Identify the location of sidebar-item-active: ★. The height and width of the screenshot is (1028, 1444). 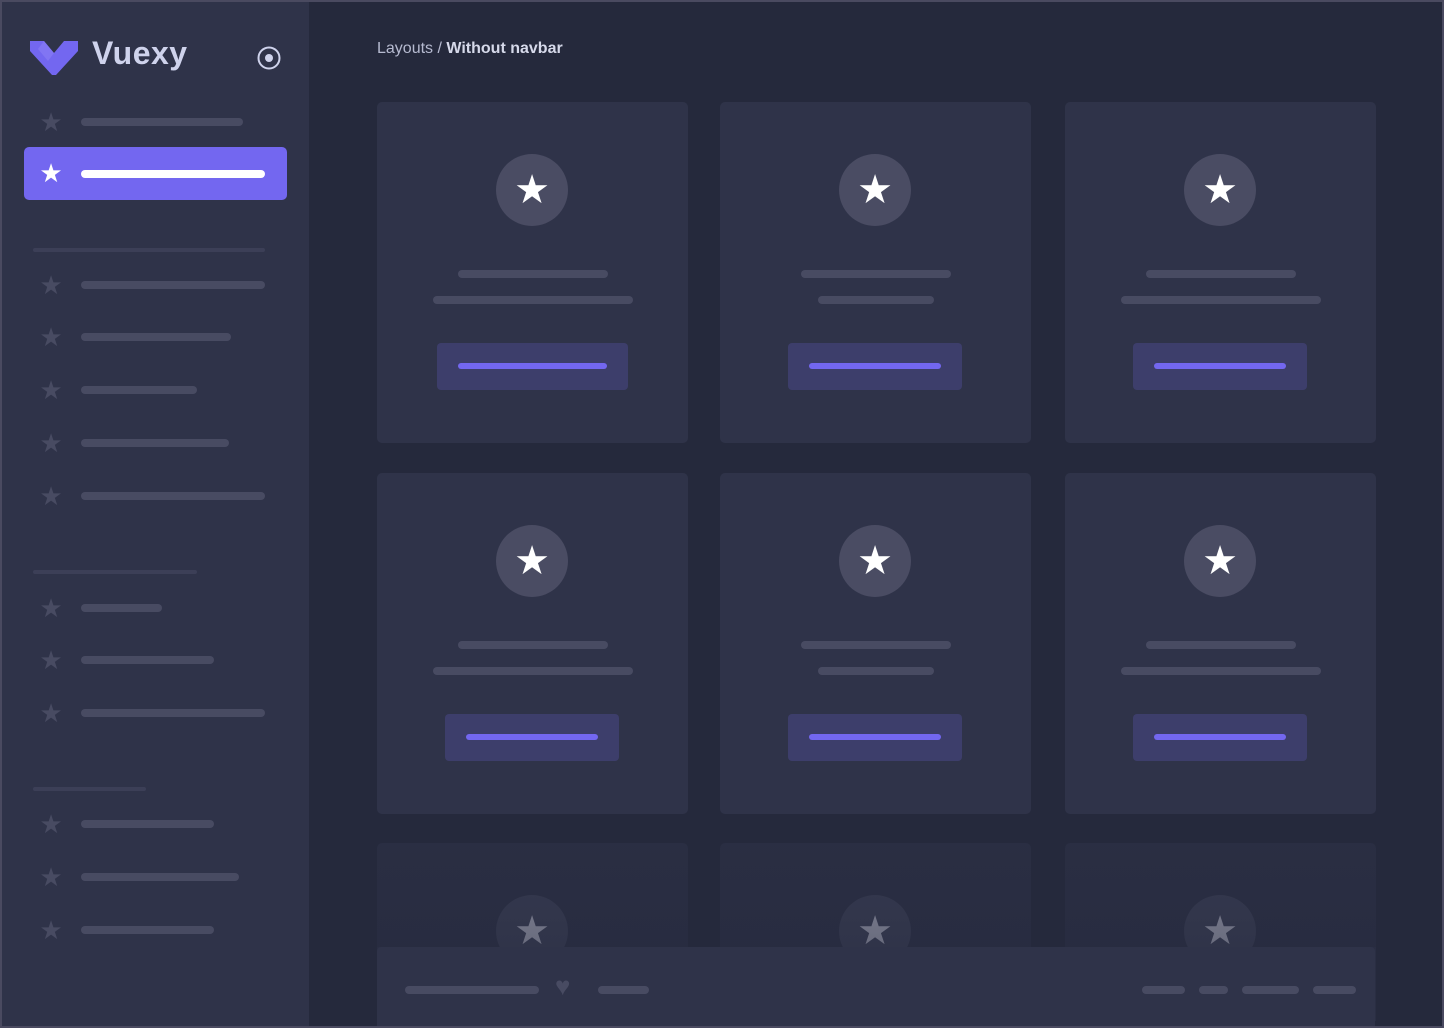
(155, 173).